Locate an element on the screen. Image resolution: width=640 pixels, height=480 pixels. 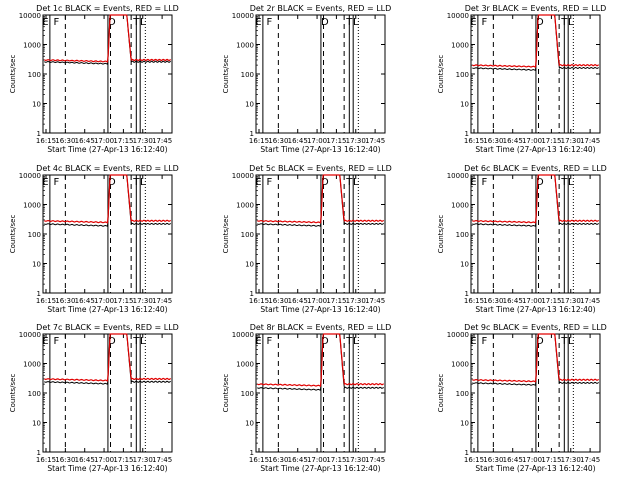
panel-title: Det 4c BLACK = Events, RED = LLD is located at coordinates (107, 168).